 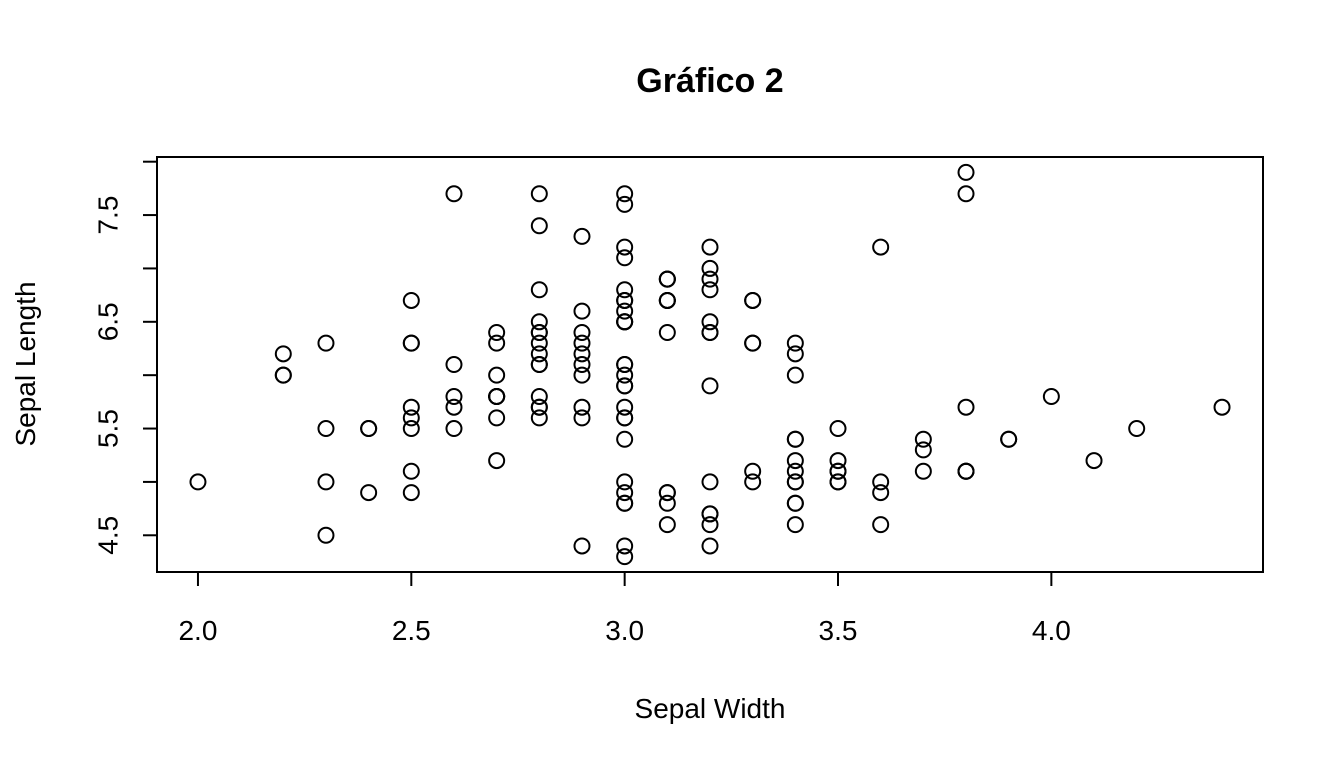 What do you see at coordinates (838, 630) in the screenshot?
I see `x-tick-label: 3.5` at bounding box center [838, 630].